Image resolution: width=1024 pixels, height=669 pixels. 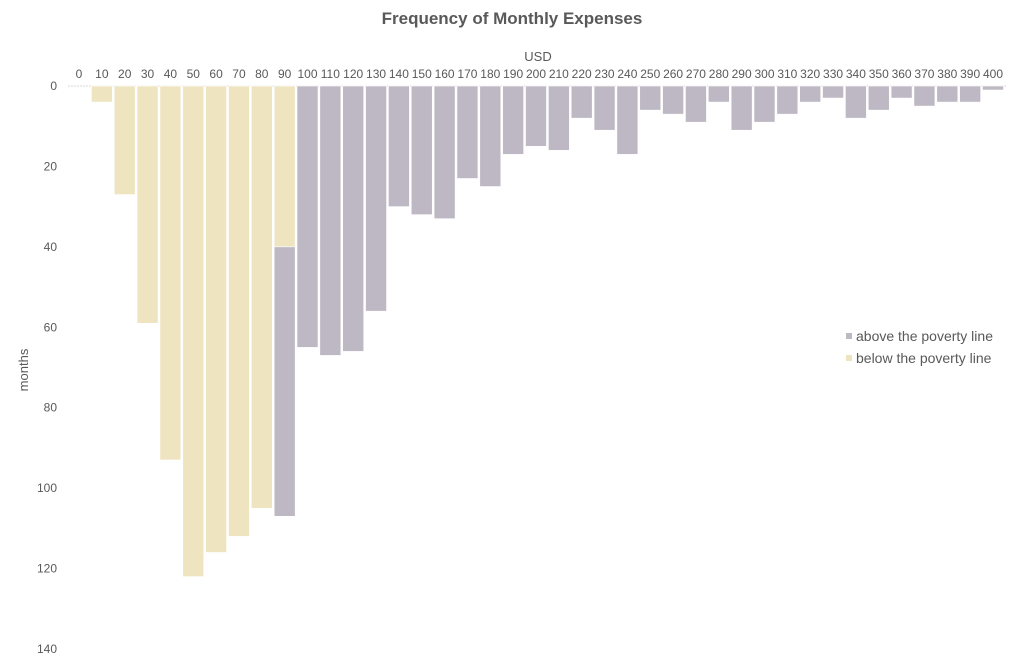 What do you see at coordinates (125, 74) in the screenshot?
I see `x-tick-label: 20` at bounding box center [125, 74].